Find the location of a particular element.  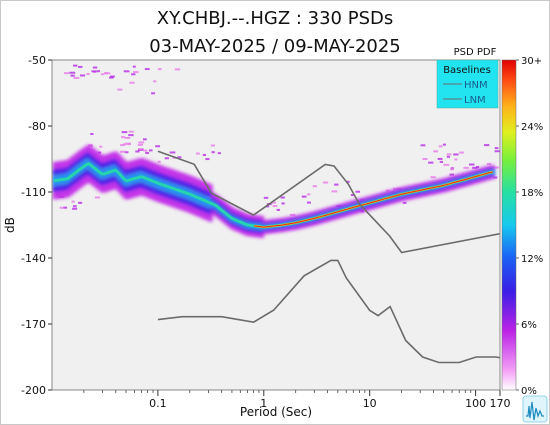

psd-mode-core is located at coordinates (273, 195).